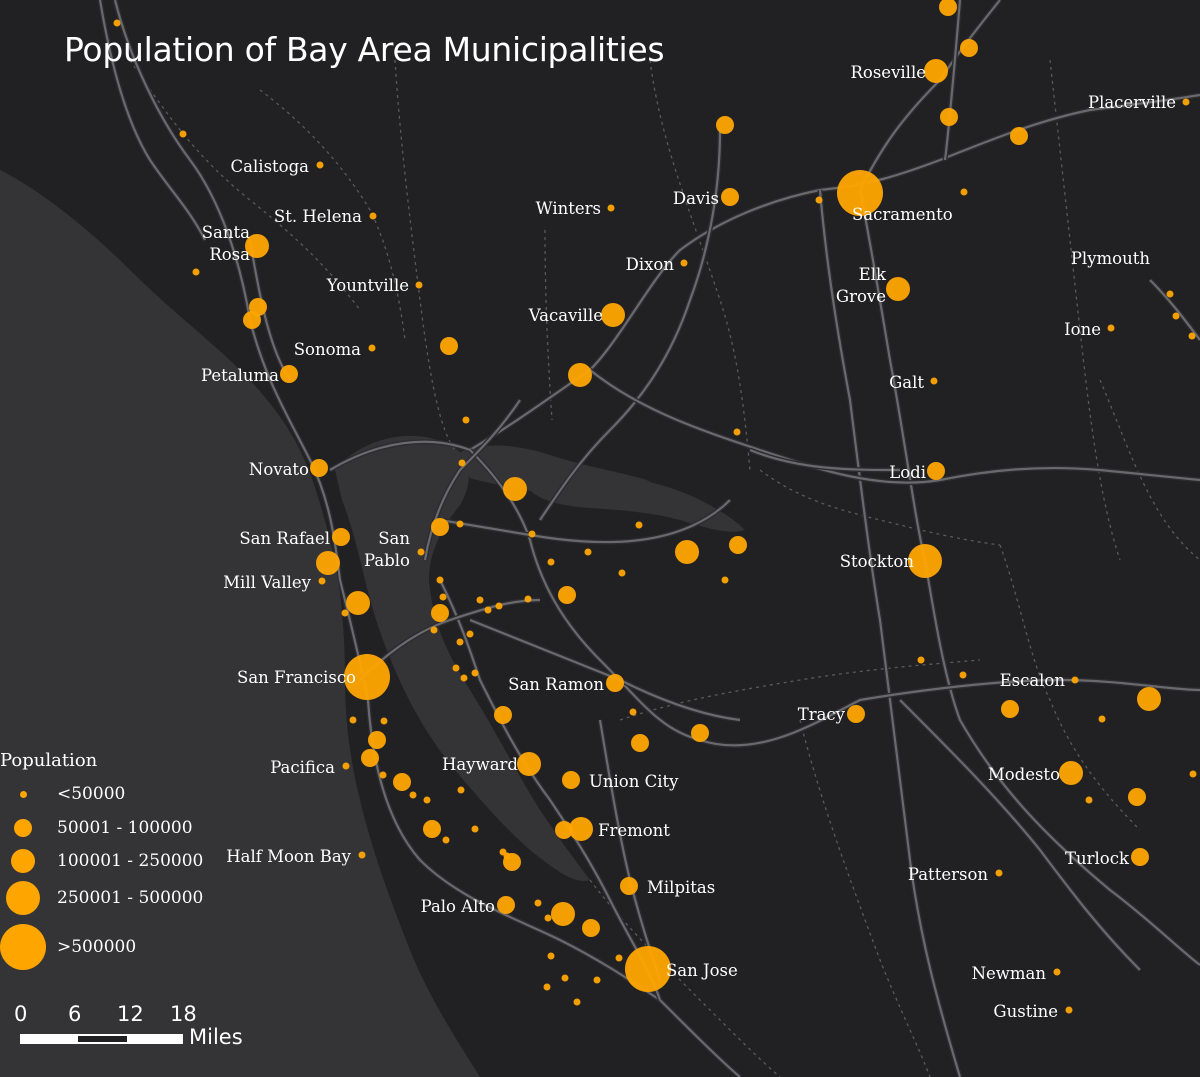  What do you see at coordinates (1075, 680) in the screenshot?
I see `city-symbol-escalon` at bounding box center [1075, 680].